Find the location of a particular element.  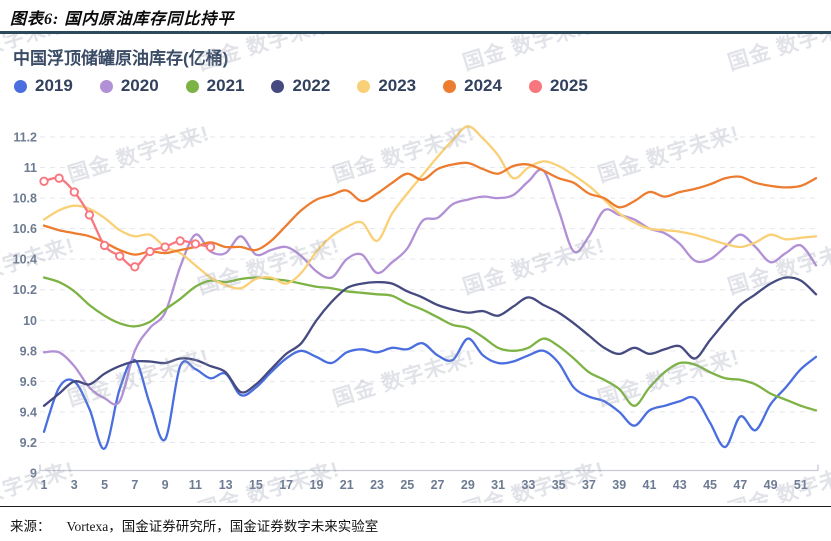

y-axis-label: 9.8 is located at coordinates (28, 351).